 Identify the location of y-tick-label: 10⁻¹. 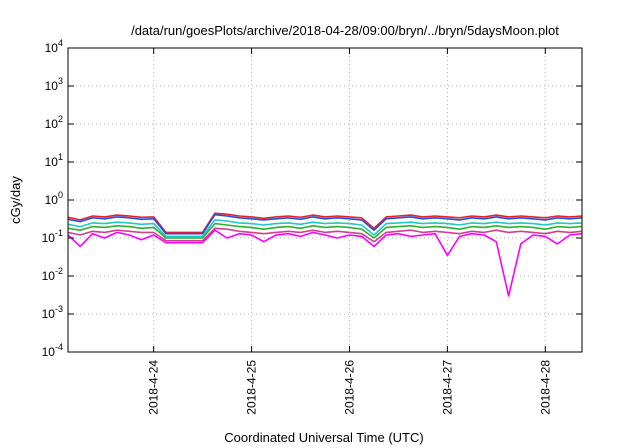
(52, 236).